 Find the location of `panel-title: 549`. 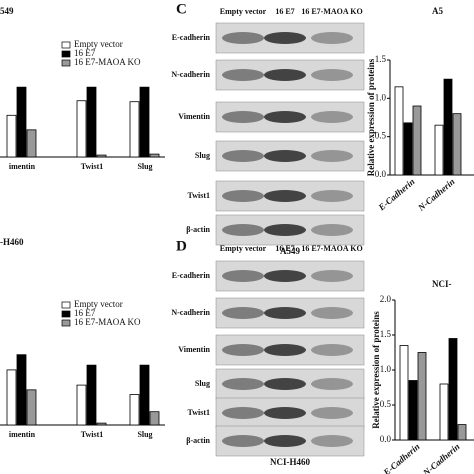

panel-title: 549 is located at coordinates (7, 11).